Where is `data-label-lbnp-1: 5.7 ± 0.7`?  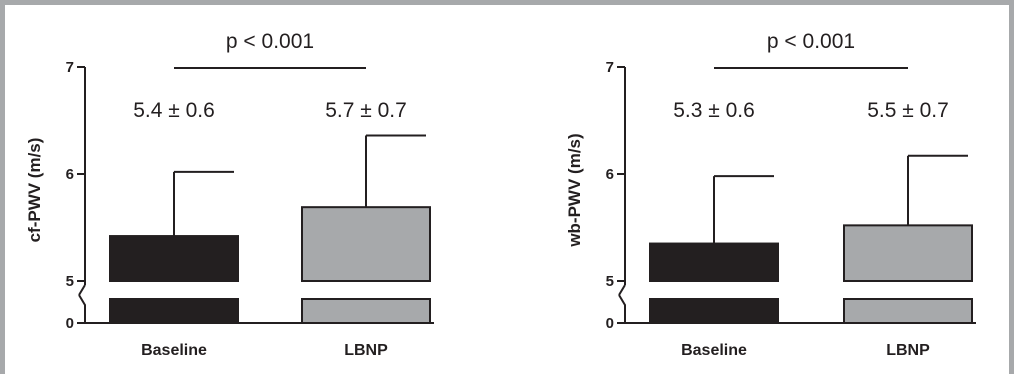
data-label-lbnp-1: 5.7 ± 0.7 is located at coordinates (366, 110).